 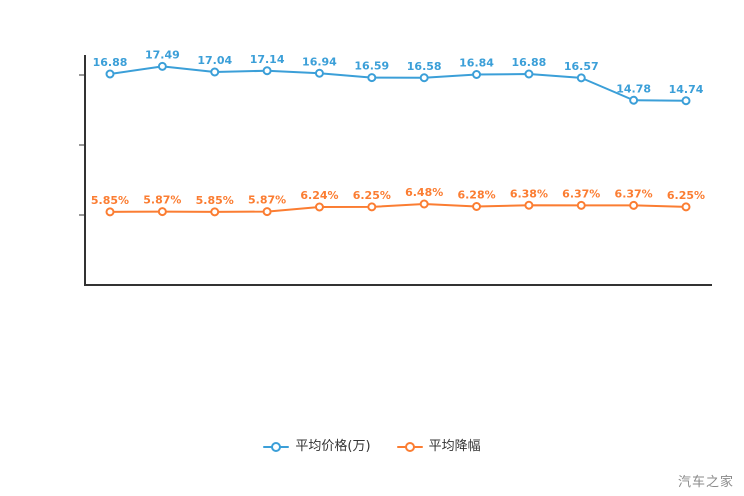 I want to click on data-label: 17.04, so click(x=214, y=60).